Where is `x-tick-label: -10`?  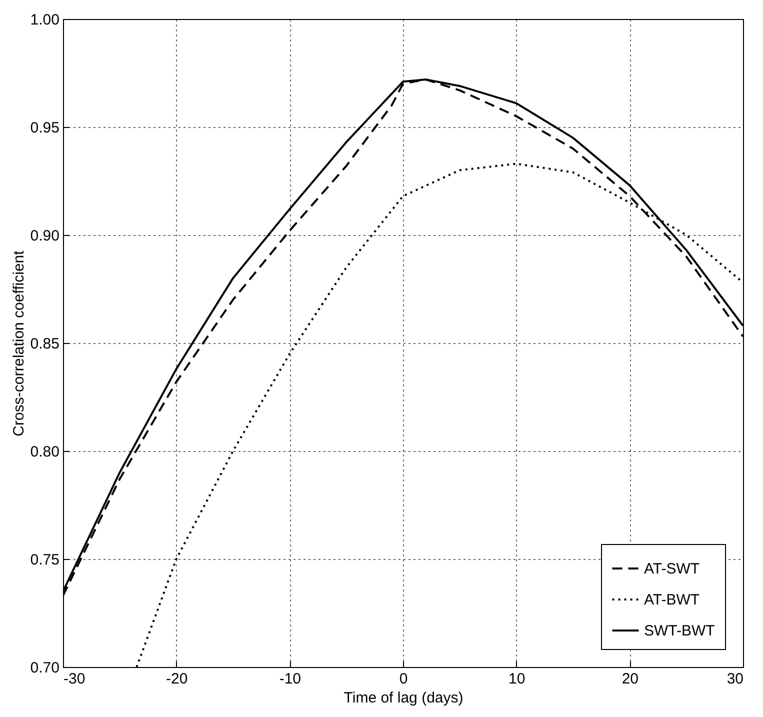
x-tick-label: -10 is located at coordinates (290, 679).